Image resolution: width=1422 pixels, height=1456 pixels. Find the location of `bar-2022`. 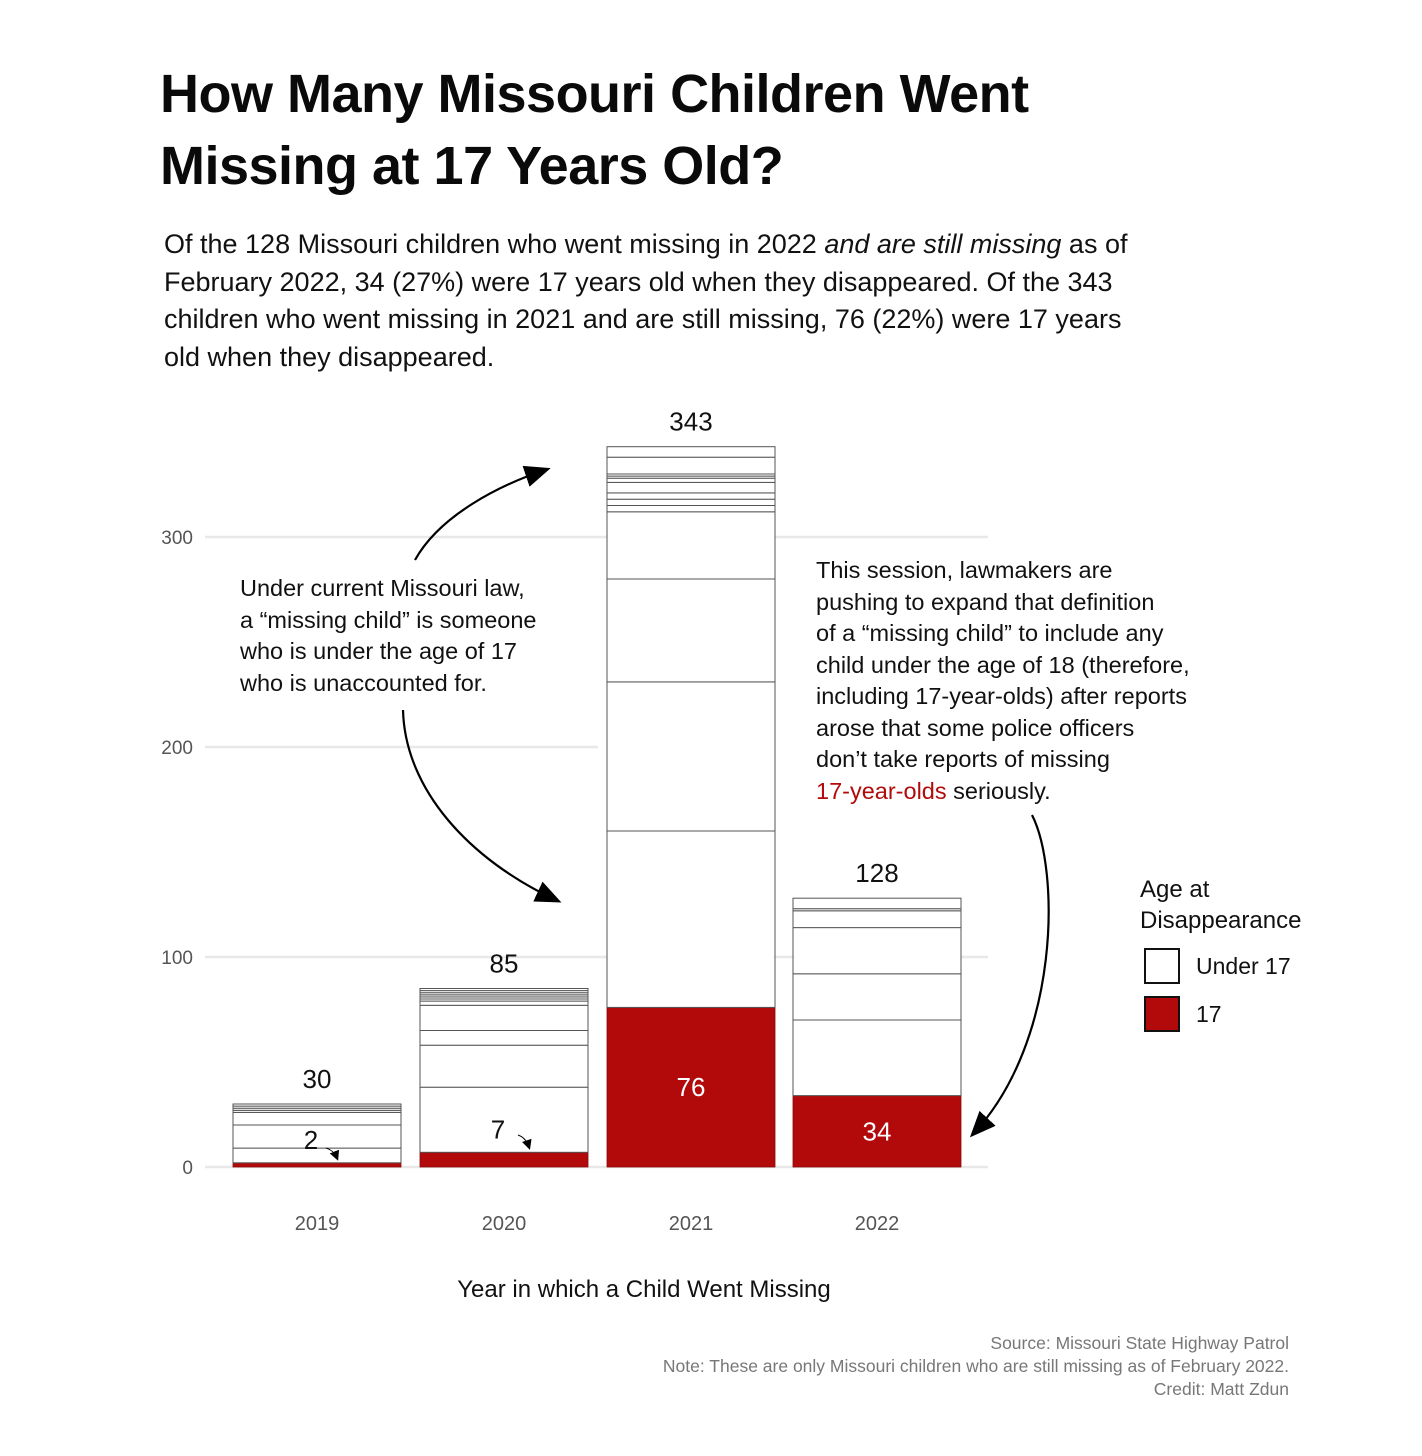

bar-2022 is located at coordinates (877, 1032).